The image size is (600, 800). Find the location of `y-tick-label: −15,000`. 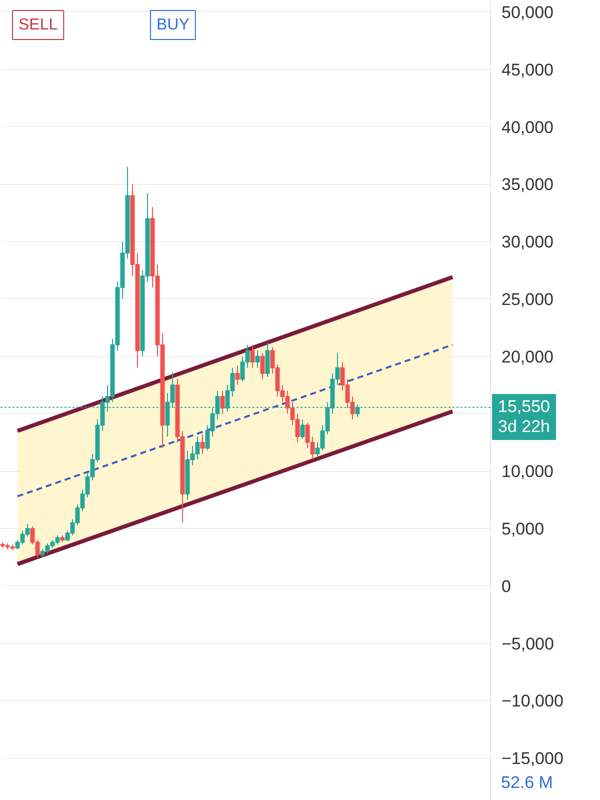

y-tick-label: −15,000 is located at coordinates (533, 758).